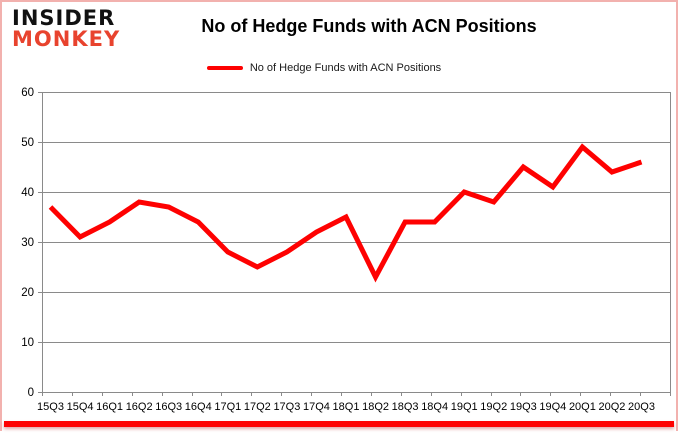  I want to click on svg-text: 20Q3, so click(641, 407).